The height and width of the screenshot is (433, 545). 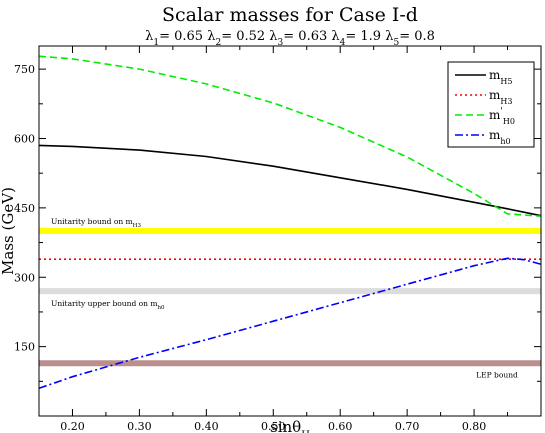 What do you see at coordinates (273, 426) in the screenshot?
I see `x-tick-label: 0.50` at bounding box center [273, 426].